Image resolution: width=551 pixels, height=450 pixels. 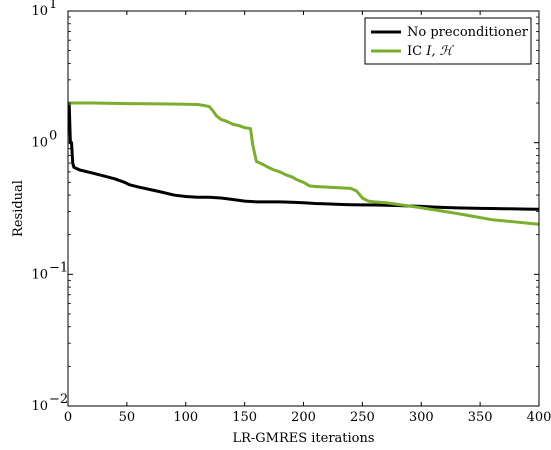 What do you see at coordinates (68, 417) in the screenshot?
I see `x-tick-label-0: 0` at bounding box center [68, 417].